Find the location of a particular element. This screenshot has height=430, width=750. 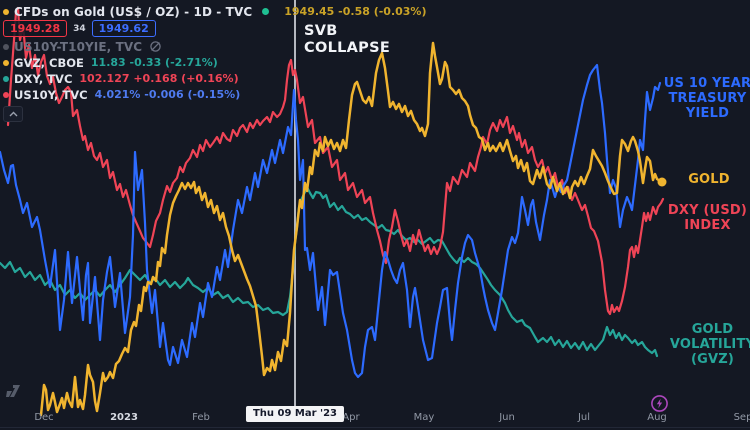

visibility-off-icon is located at coordinates (155, 46).